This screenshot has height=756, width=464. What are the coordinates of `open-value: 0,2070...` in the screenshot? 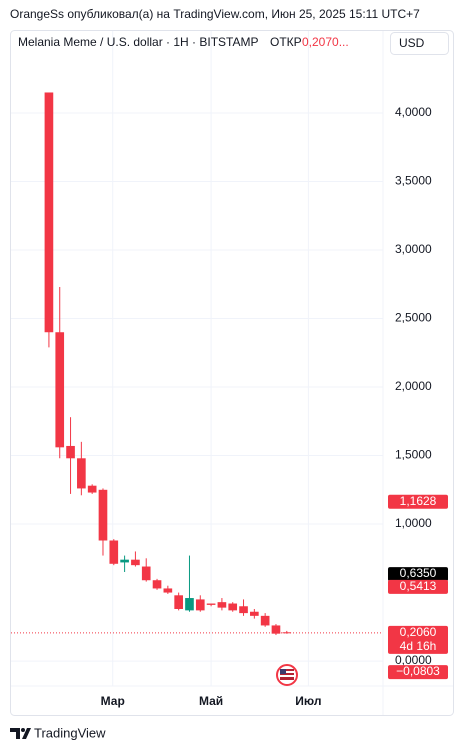 It's located at (325, 42).